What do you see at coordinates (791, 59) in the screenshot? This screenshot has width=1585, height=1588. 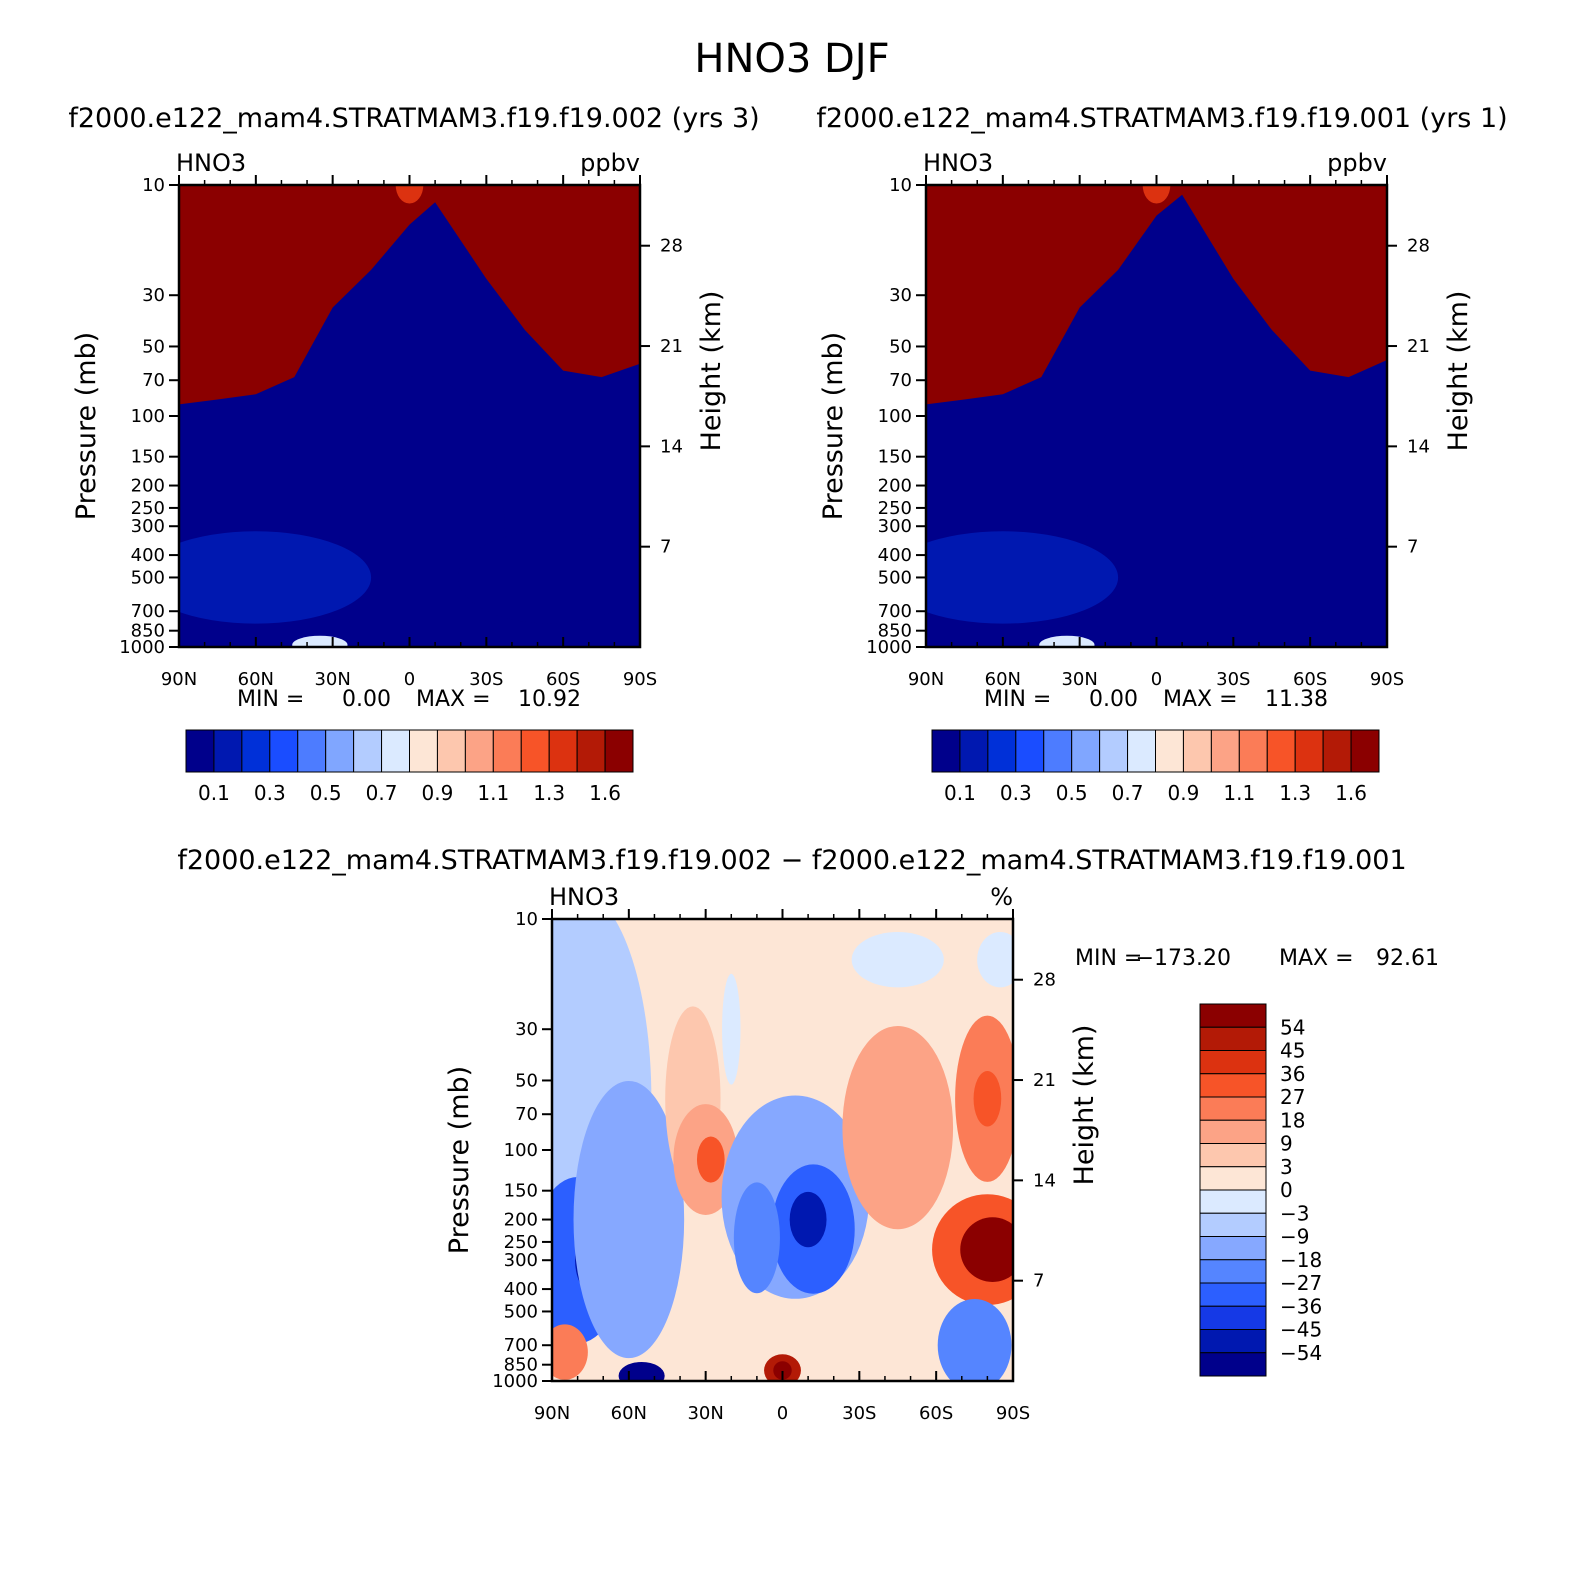 I see `figure-title: HNO3 DJF` at bounding box center [791, 59].